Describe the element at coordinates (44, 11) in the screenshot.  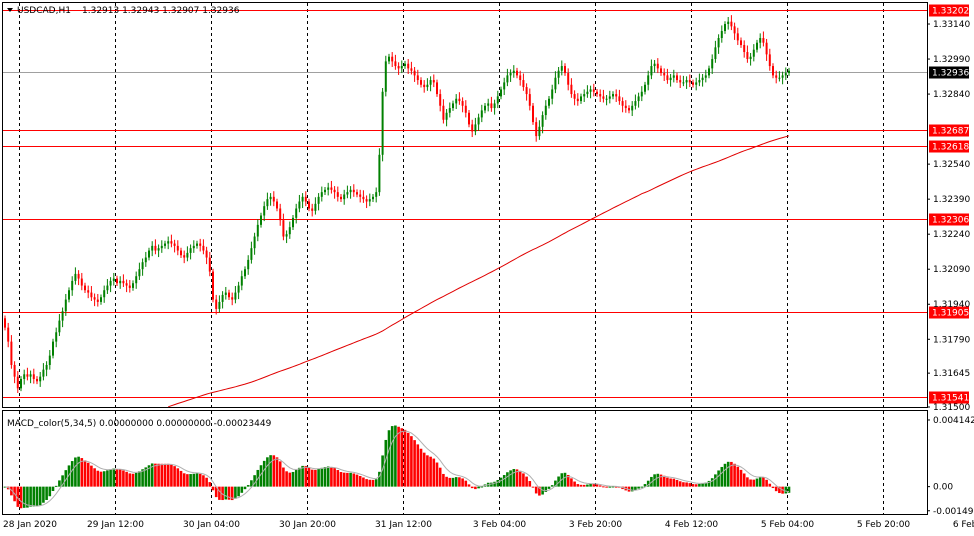
I see `symbol-label: USDCAD,H1` at that location.